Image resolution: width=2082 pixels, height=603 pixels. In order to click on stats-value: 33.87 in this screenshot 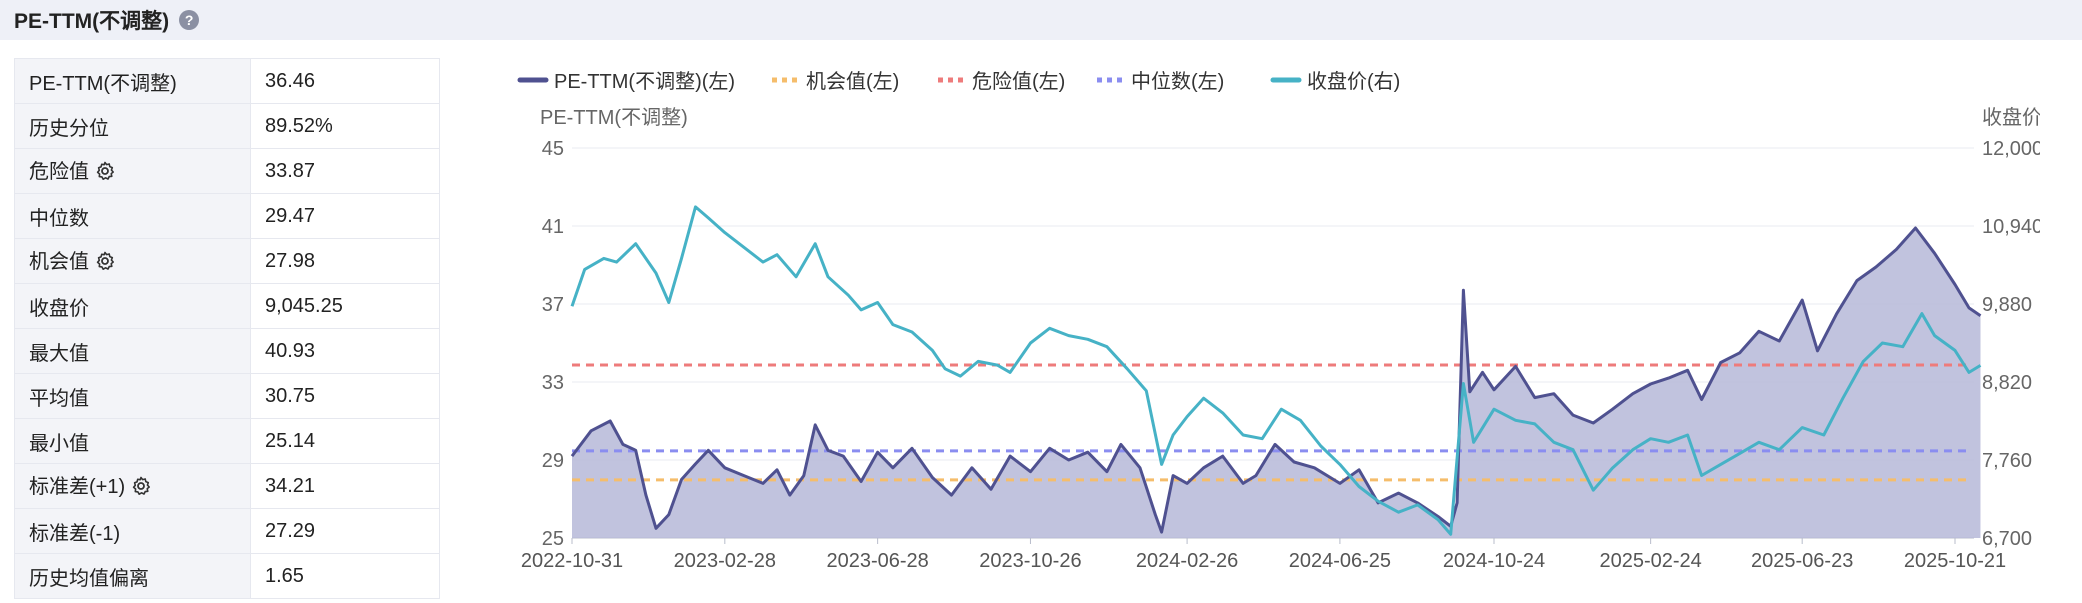, I will do `click(345, 171)`.